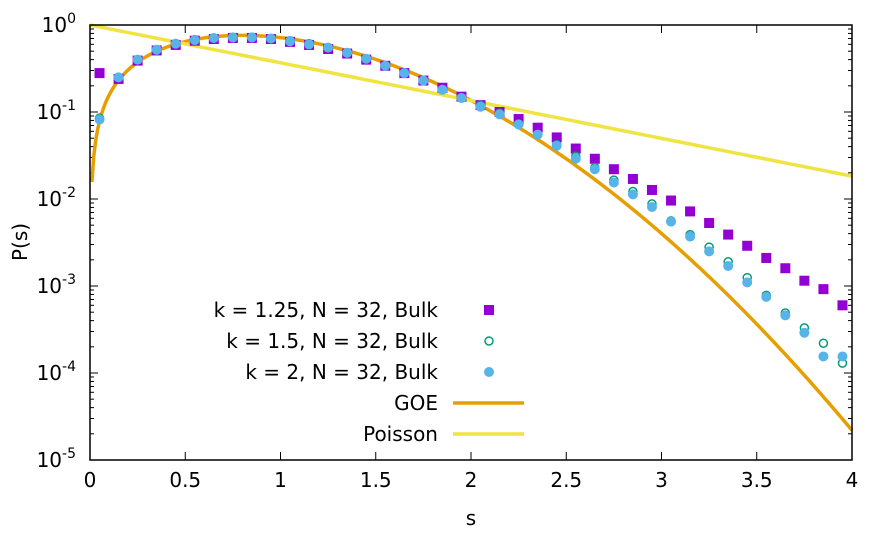  What do you see at coordinates (341, 372) in the screenshot?
I see `legend-label: k = 2, N = 32, Bulk` at bounding box center [341, 372].